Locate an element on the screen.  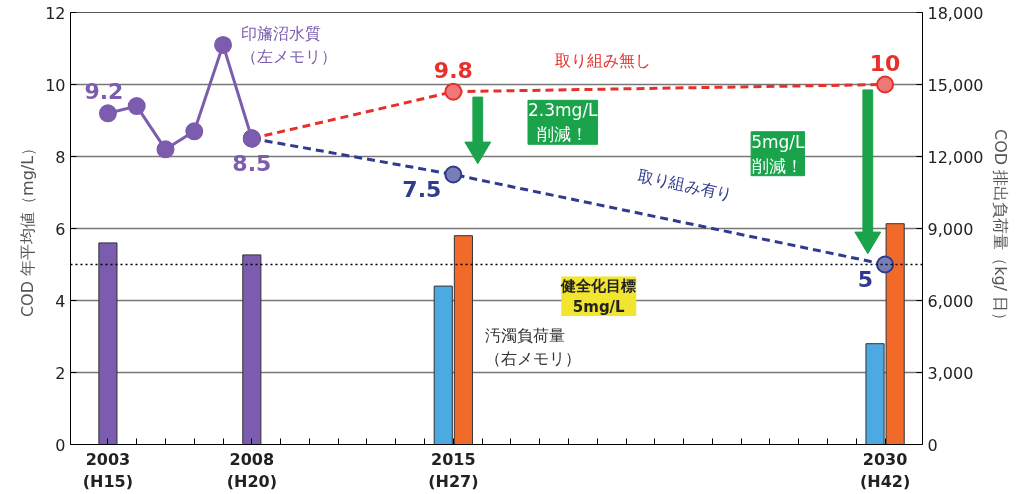
y2-tick-label: 3,000 is located at coordinates (950, 373).